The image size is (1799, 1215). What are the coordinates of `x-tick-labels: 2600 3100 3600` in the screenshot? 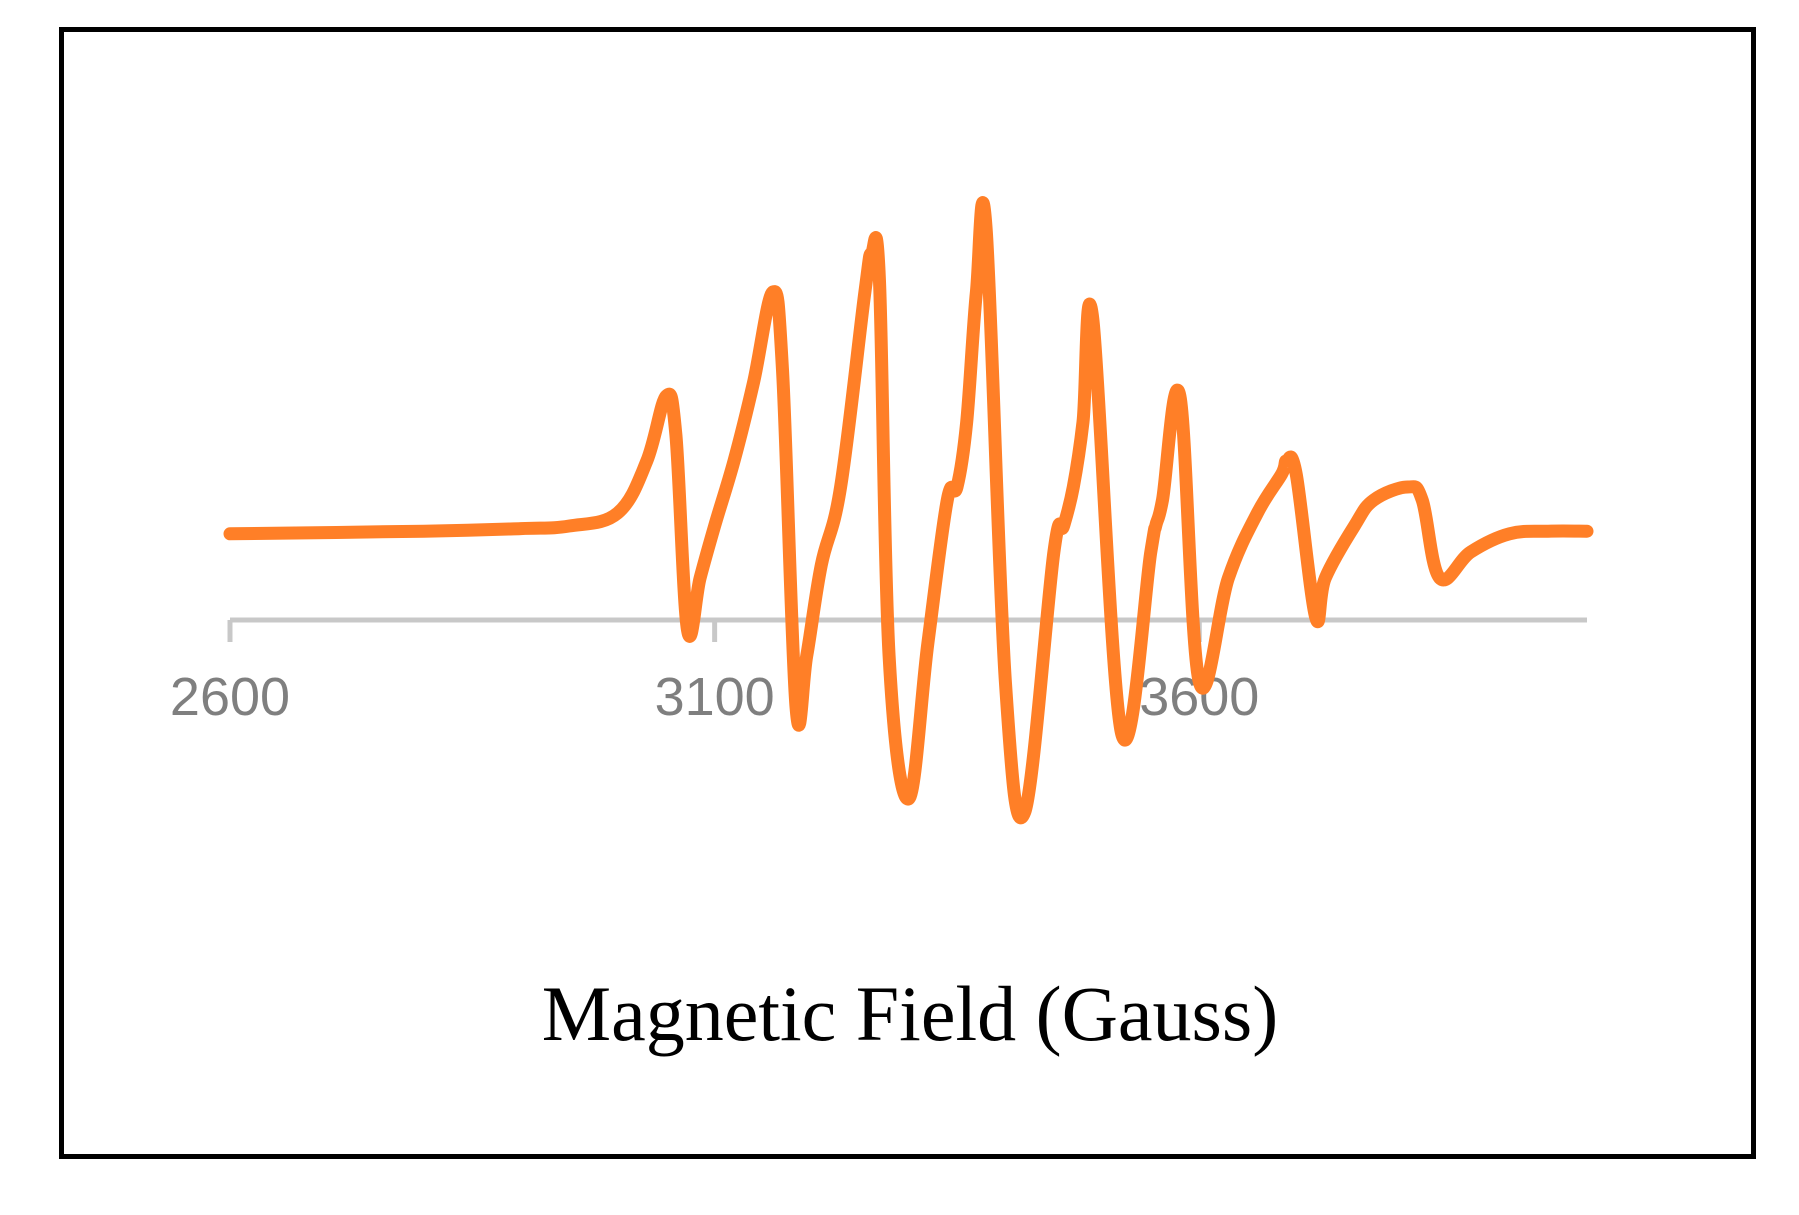 It's located at (714, 697).